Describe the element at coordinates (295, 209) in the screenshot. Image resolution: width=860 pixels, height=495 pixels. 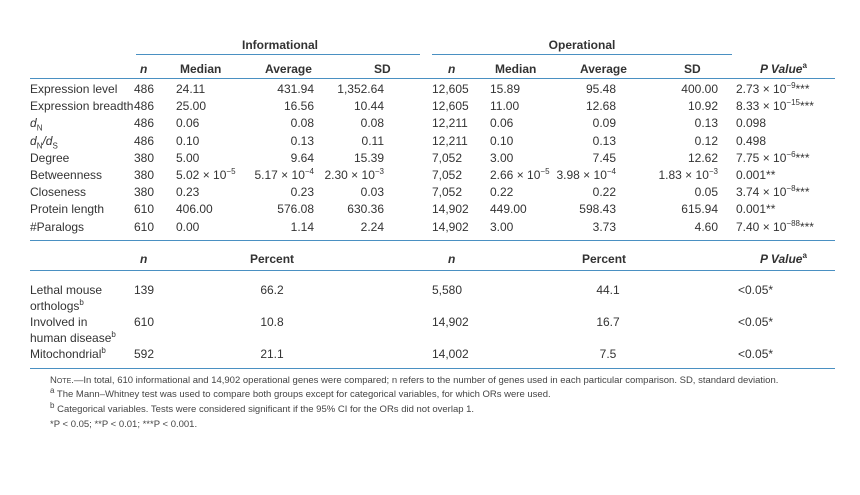
I see `cell-i-avg: 576.08` at that location.